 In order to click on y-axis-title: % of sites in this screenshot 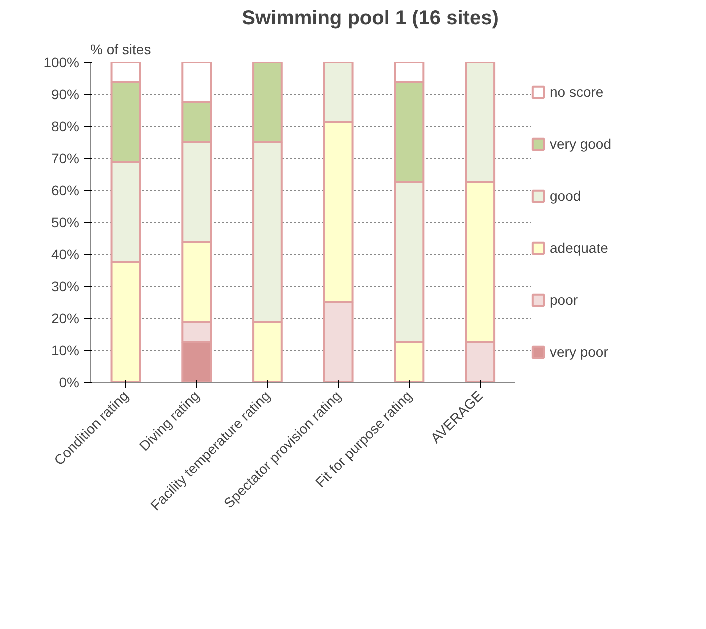, I will do `click(121, 50)`.